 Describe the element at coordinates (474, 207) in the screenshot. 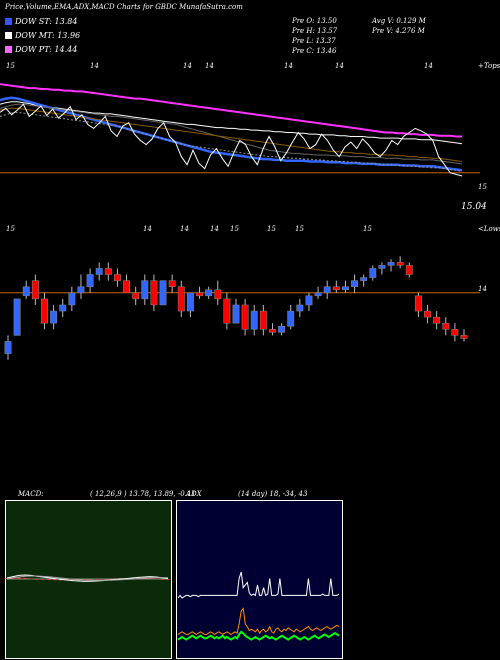

I see `ema-price-label-last: 15.04` at that location.